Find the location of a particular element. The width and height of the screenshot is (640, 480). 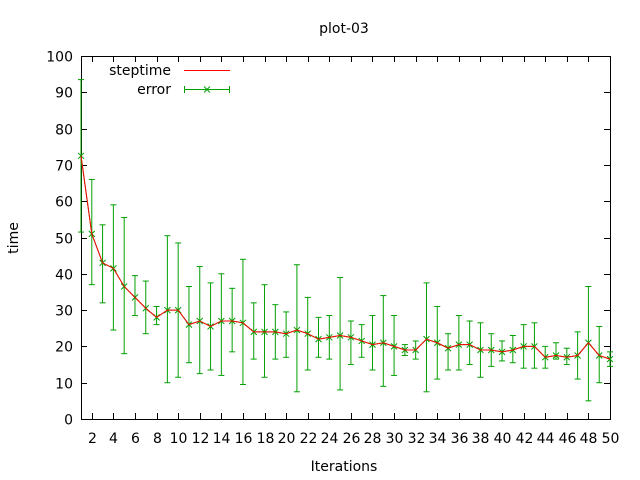

y-tick-label: 90 is located at coordinates (64, 94).